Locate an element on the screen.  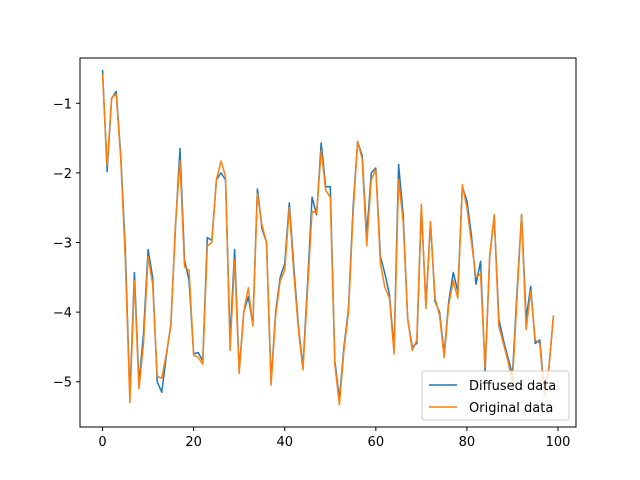
y-tick-label: −5 is located at coordinates (62, 383).